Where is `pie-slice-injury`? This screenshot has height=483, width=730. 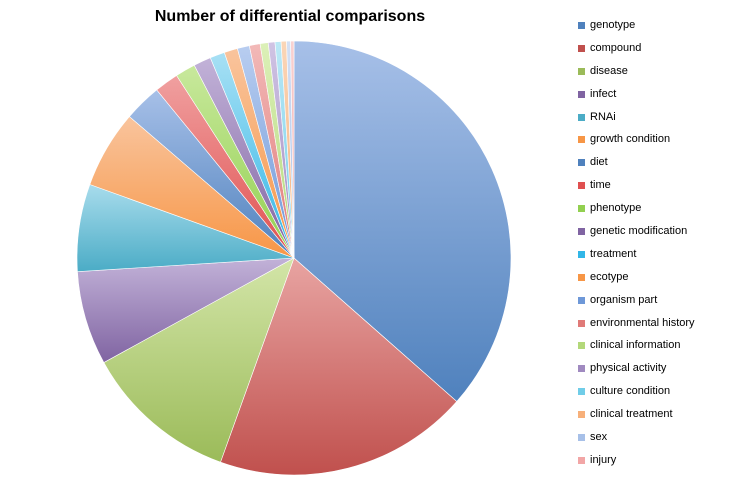 pie-slice-injury is located at coordinates (292, 149).